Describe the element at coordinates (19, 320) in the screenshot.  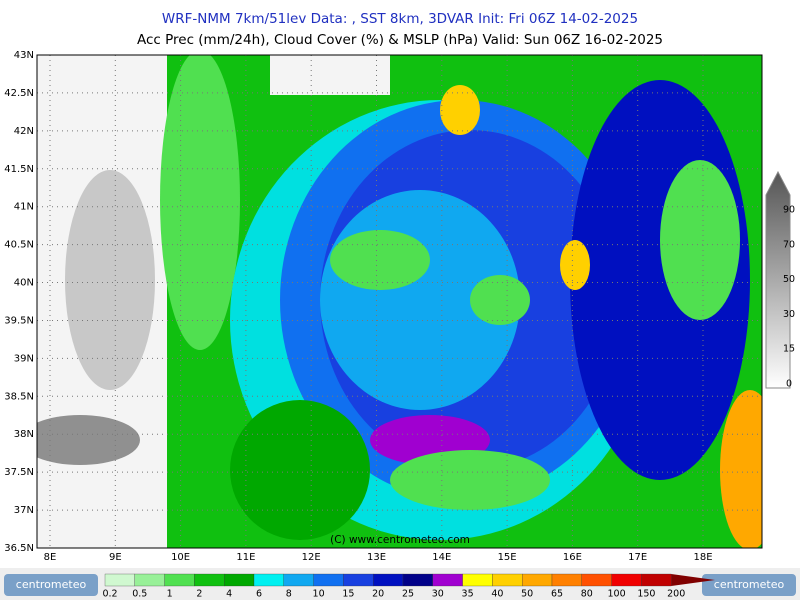
I see `lat-label: 39.5N` at that location.